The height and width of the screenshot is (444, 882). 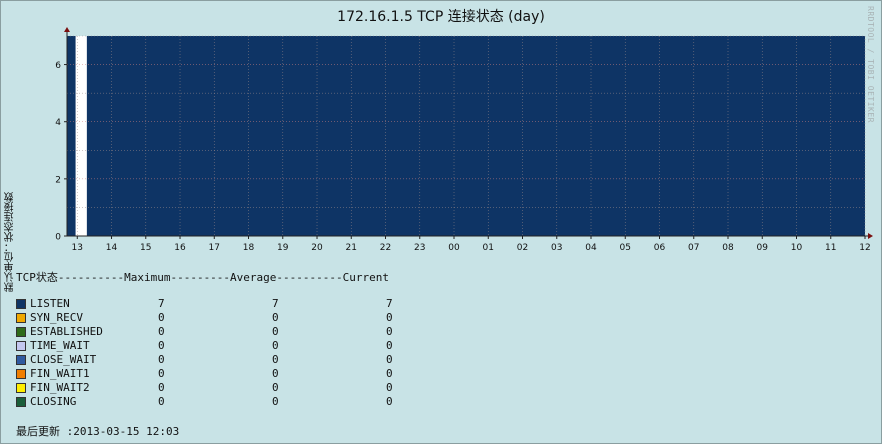 What do you see at coordinates (556, 248) in the screenshot?
I see `x-tick-label: 03` at bounding box center [556, 248].